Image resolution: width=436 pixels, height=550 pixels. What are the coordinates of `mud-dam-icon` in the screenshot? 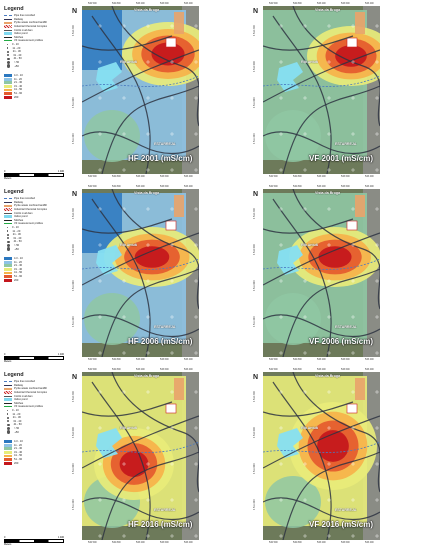 It's located at (8, 213).